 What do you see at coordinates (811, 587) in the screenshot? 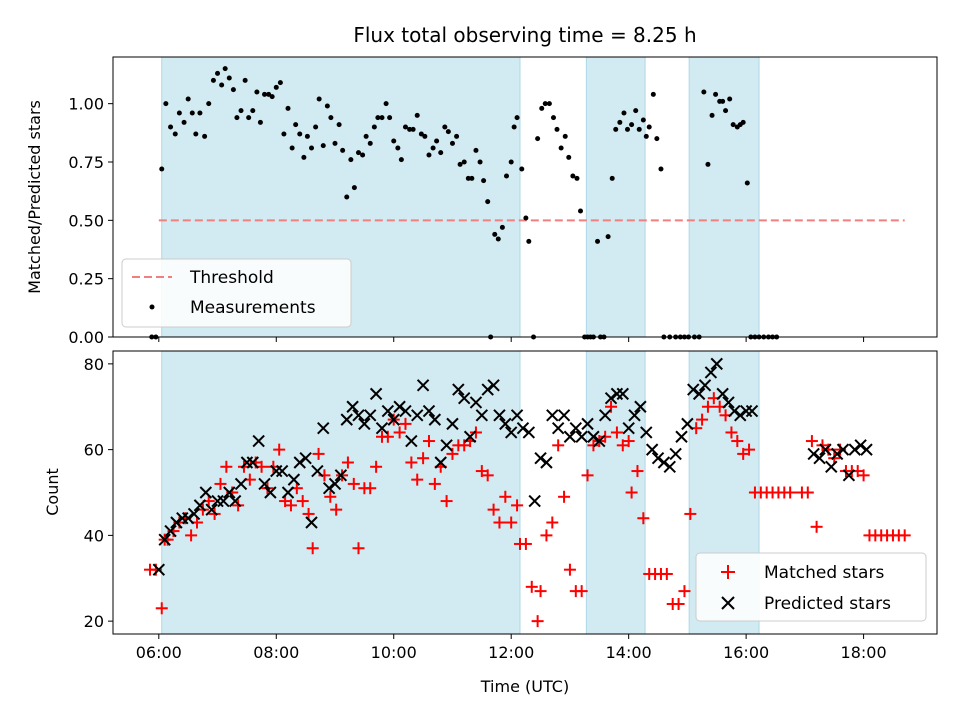
I see `bottom-legend: Matched stars Predicted stars` at bounding box center [811, 587].